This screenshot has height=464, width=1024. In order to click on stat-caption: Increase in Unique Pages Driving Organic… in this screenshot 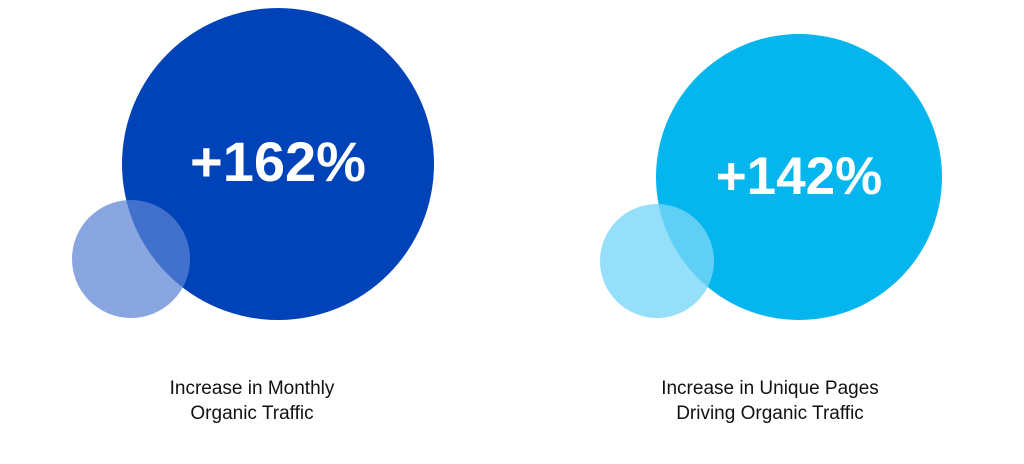, I will do `click(770, 401)`.